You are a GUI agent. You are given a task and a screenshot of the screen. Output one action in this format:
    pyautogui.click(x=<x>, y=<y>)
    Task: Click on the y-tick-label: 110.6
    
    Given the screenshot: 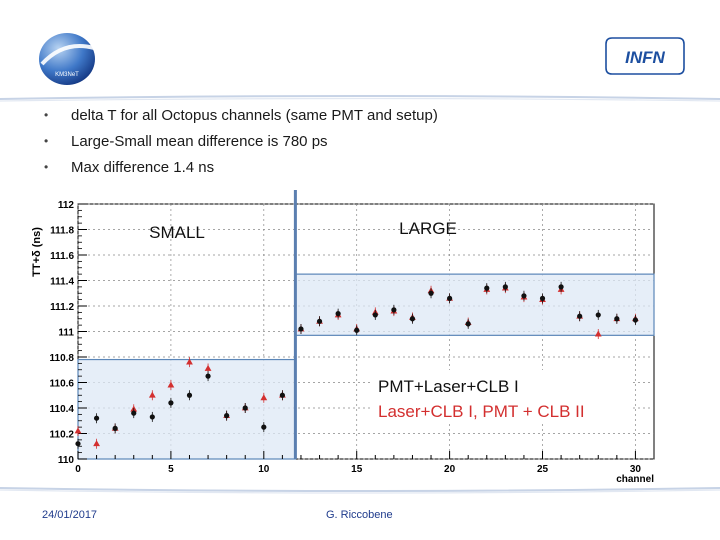 What is the action you would take?
    pyautogui.click(x=62, y=384)
    